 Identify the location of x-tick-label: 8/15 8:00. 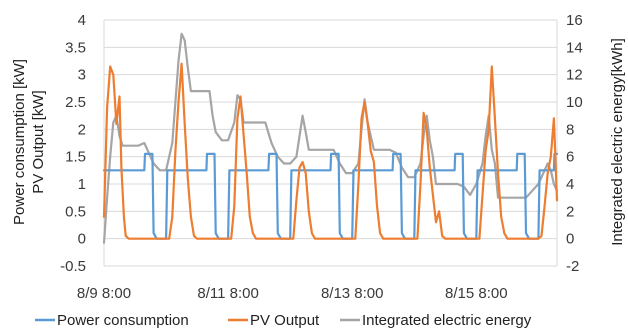
(476, 293).